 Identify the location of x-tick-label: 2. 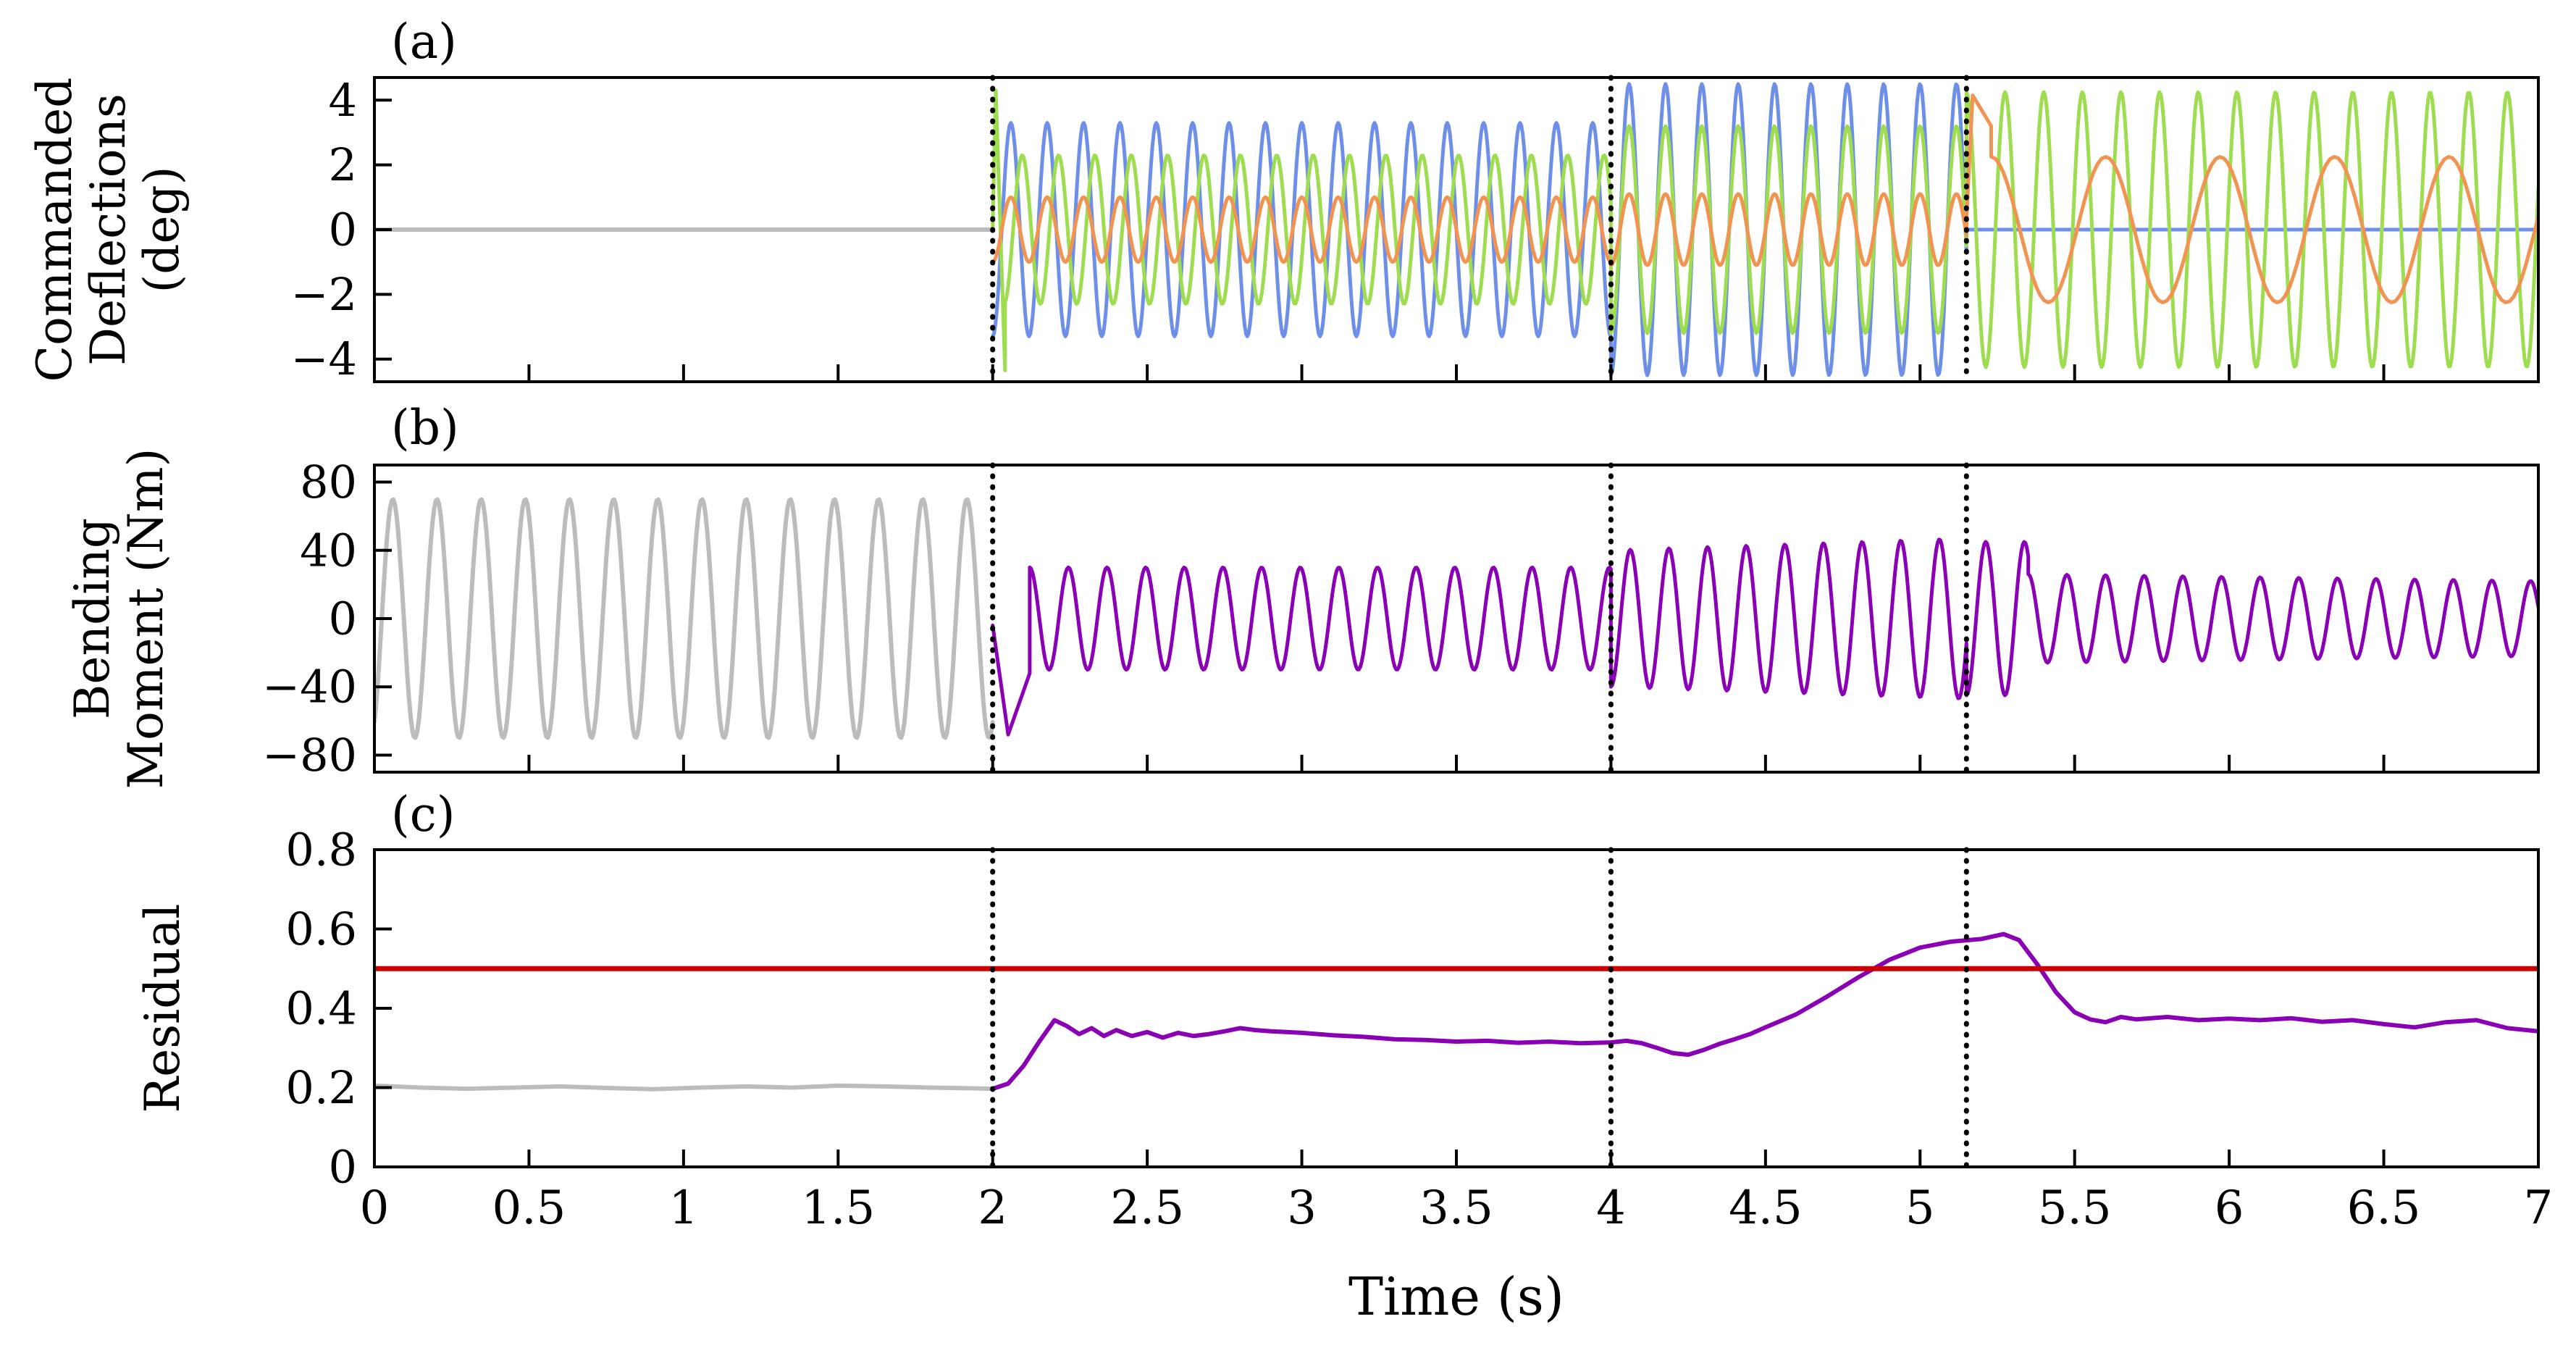
(992, 1208).